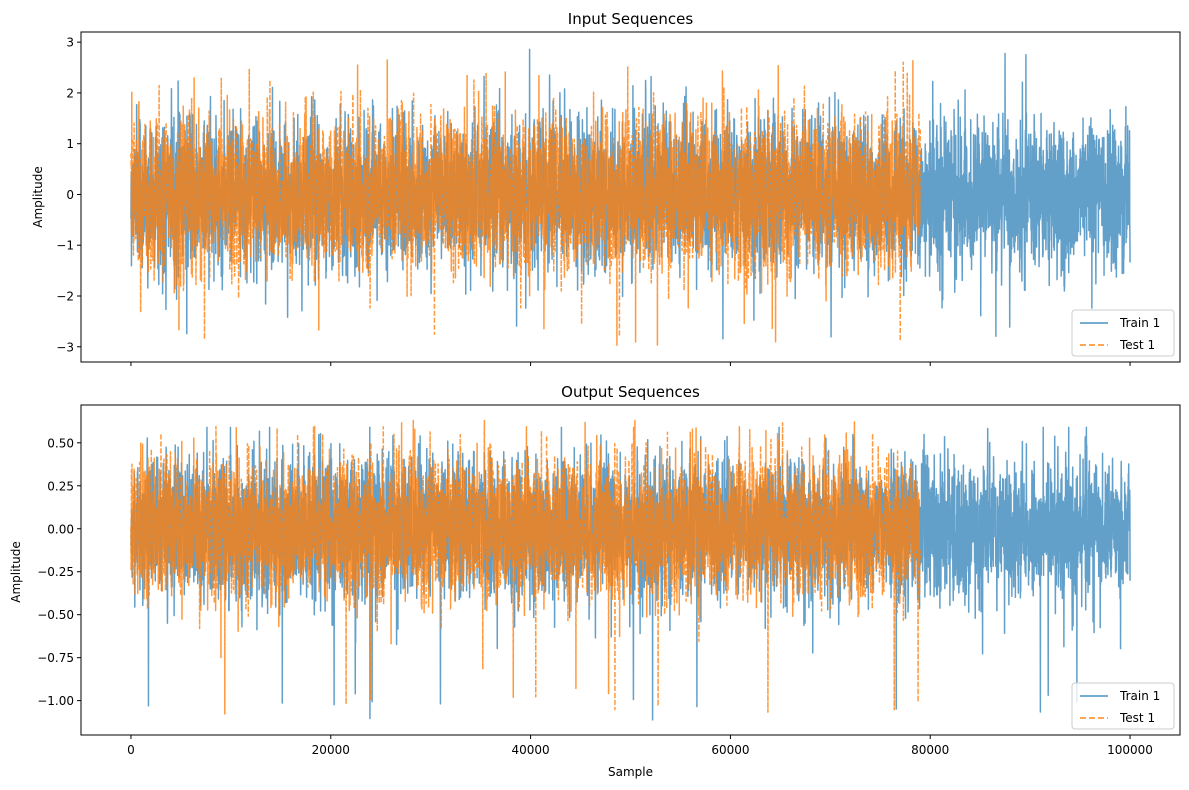  Describe the element at coordinates (55, 572) in the screenshot. I see `y-tick-label: −0.25` at that location.